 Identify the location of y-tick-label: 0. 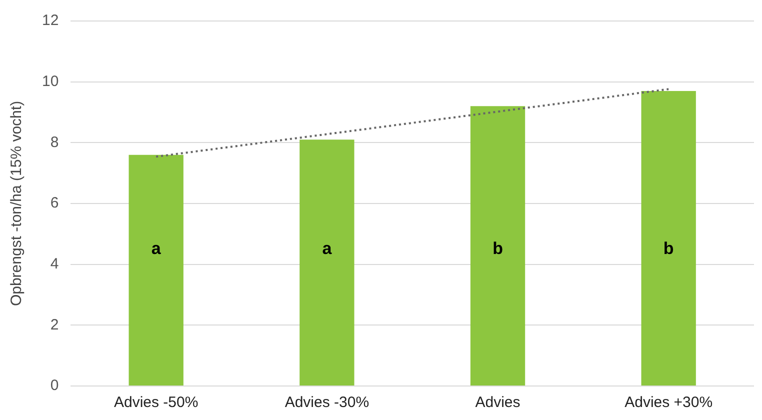
(54, 385).